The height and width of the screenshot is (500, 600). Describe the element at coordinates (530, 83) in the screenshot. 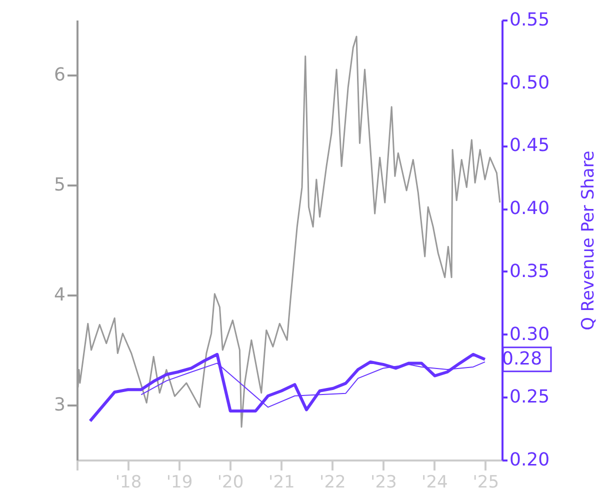

I see `y2-tick-label: 0.50` at that location.